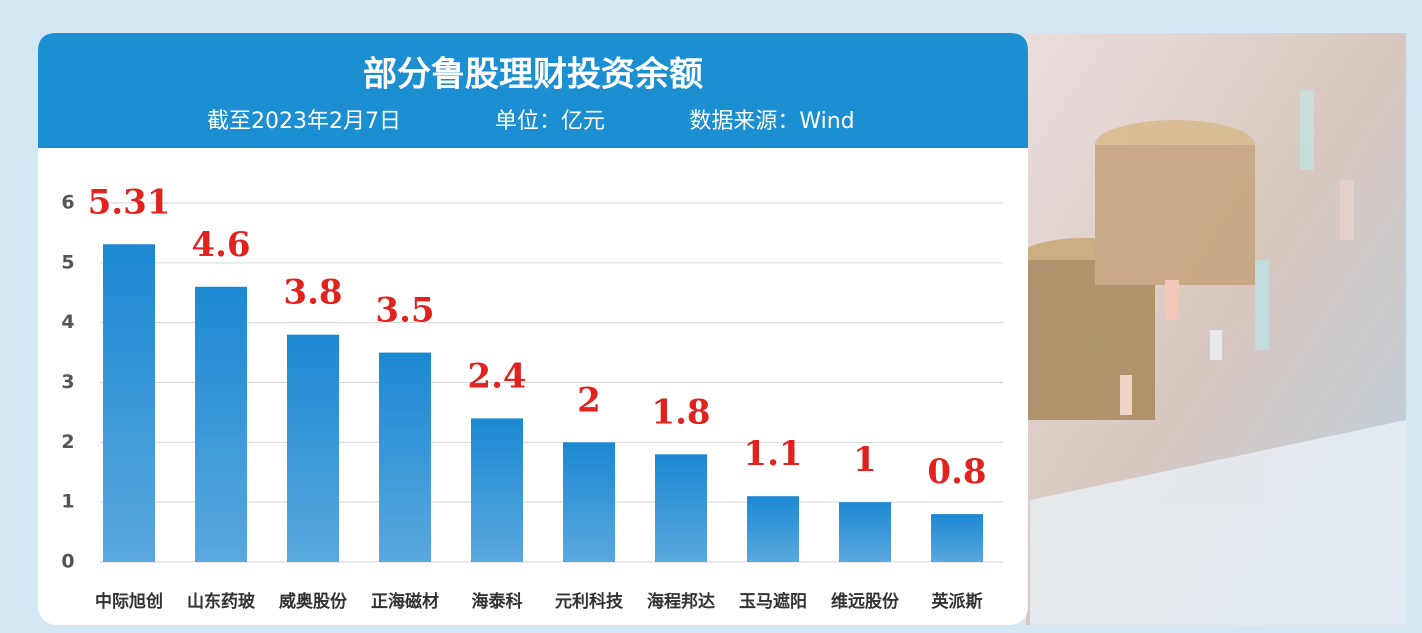  Describe the element at coordinates (129, 601) in the screenshot. I see `x-tick-label: 中际旭创` at that location.